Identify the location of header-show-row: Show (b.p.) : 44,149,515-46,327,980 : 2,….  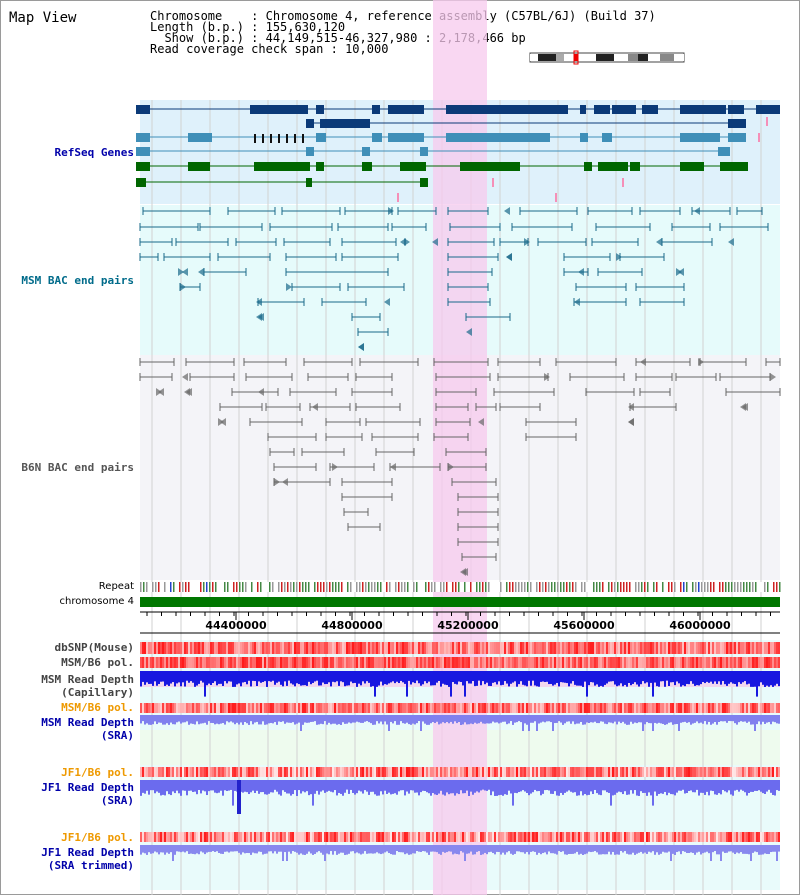
(338, 38).